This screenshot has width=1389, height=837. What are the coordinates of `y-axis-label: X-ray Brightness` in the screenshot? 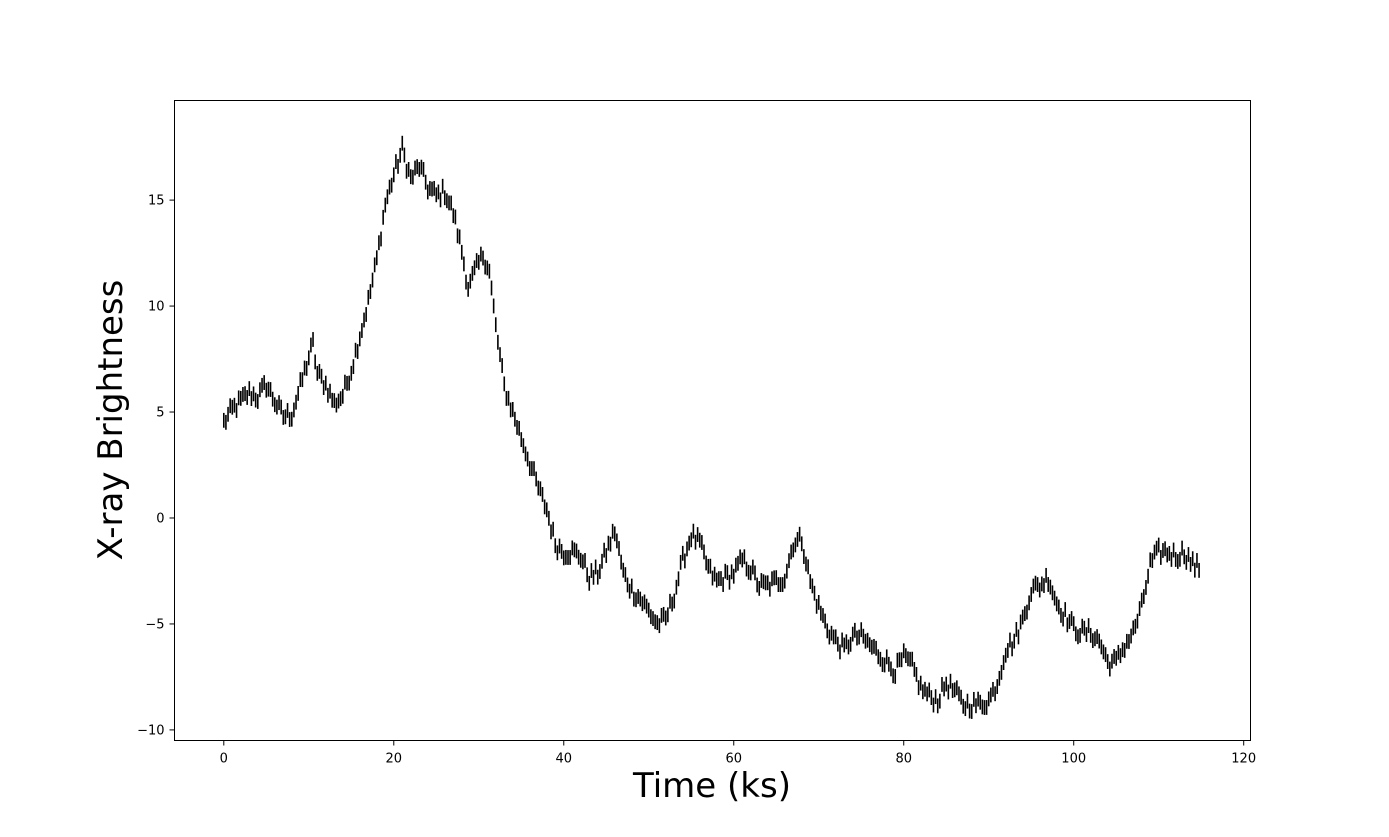 It's located at (111, 420).